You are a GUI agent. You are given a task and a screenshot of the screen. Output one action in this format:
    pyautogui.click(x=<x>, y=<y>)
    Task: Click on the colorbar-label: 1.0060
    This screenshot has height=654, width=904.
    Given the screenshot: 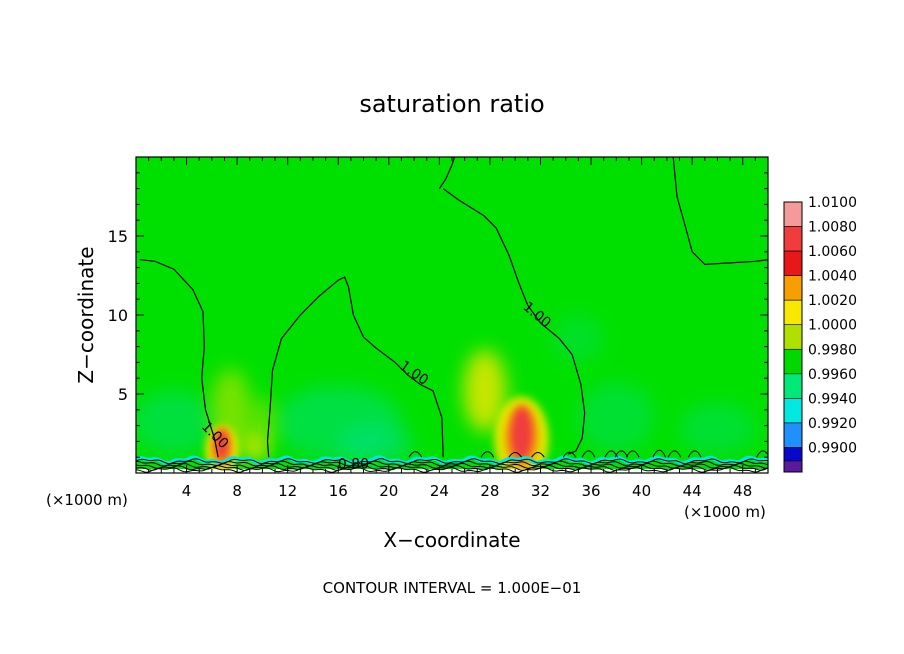 What is the action you would take?
    pyautogui.click(x=832, y=252)
    